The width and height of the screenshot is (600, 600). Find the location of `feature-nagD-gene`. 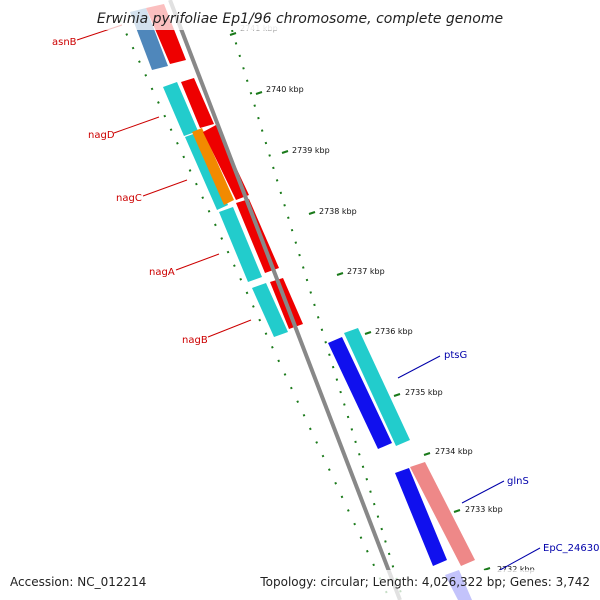

feature-nagD-gene is located at coordinates (197, 103).